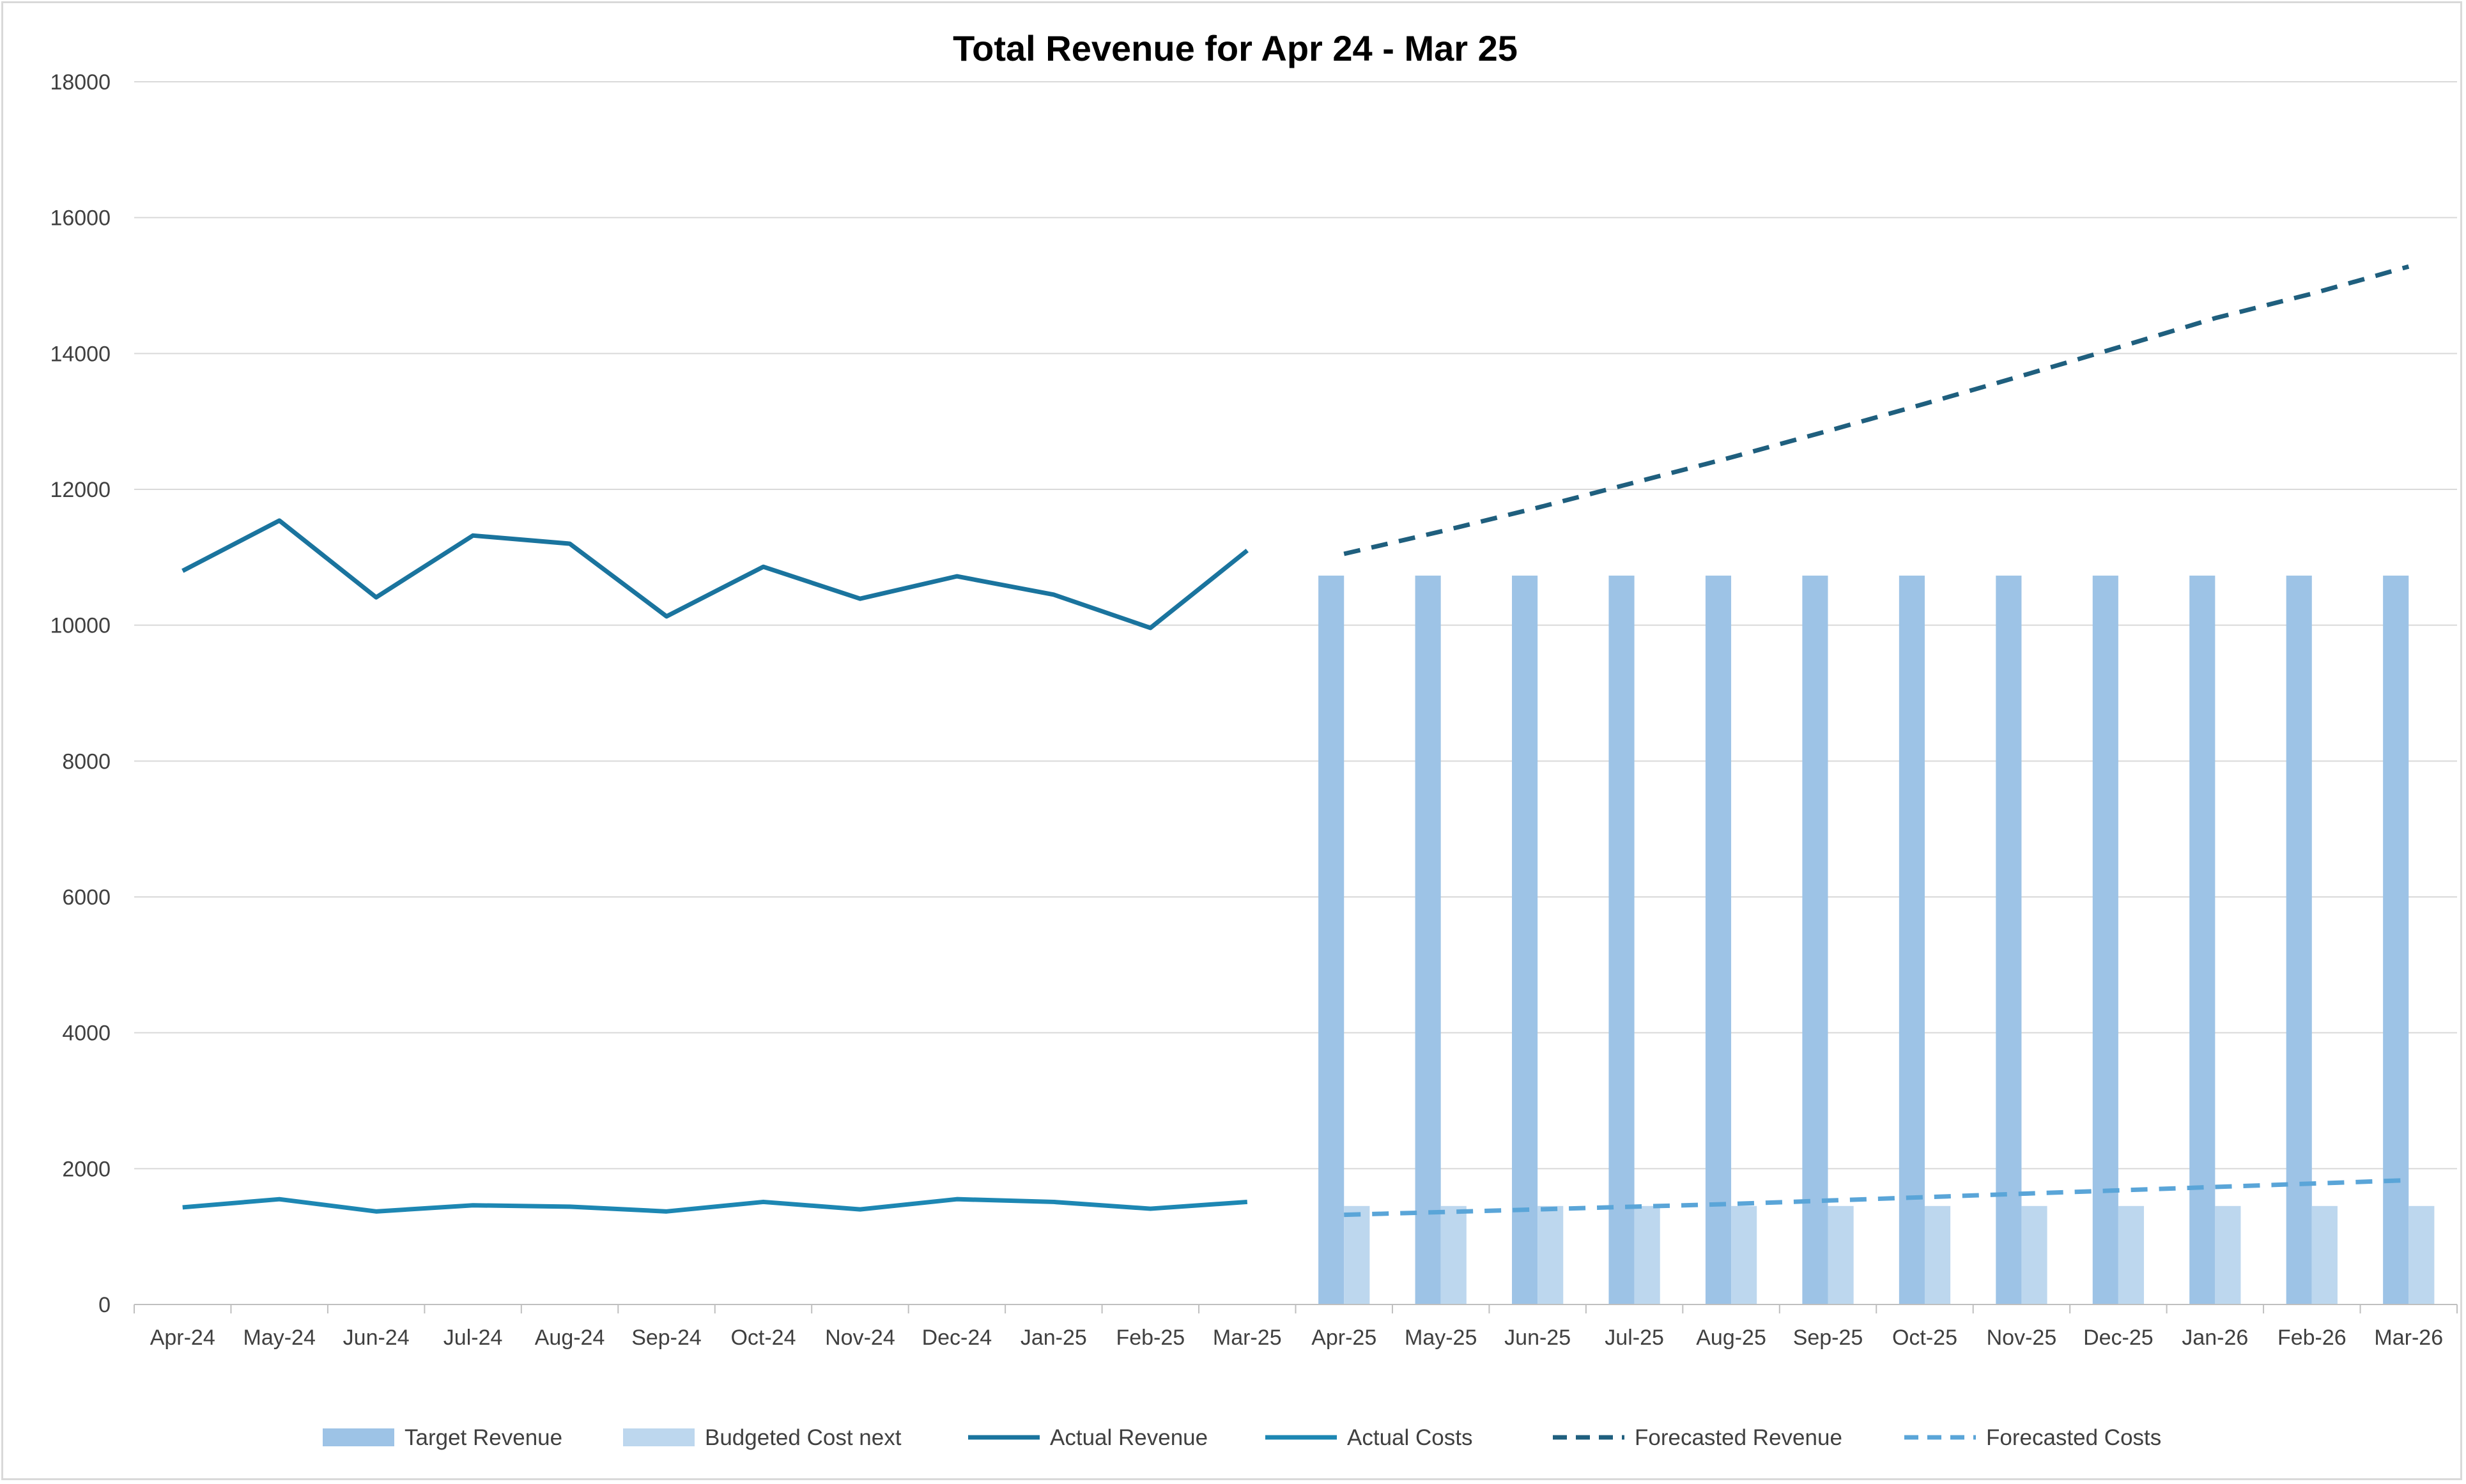 Image resolution: width=2466 pixels, height=1484 pixels. Describe the element at coordinates (1924, 1338) in the screenshot. I see `x-tick-label: Oct-25` at that location.